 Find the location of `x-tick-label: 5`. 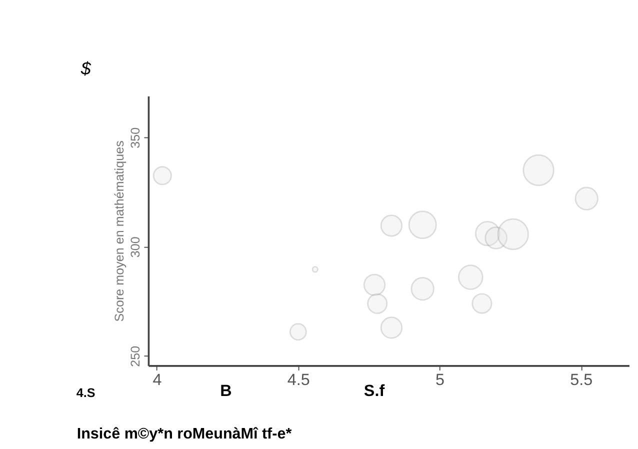

x-tick-label: 5 is located at coordinates (439, 379).